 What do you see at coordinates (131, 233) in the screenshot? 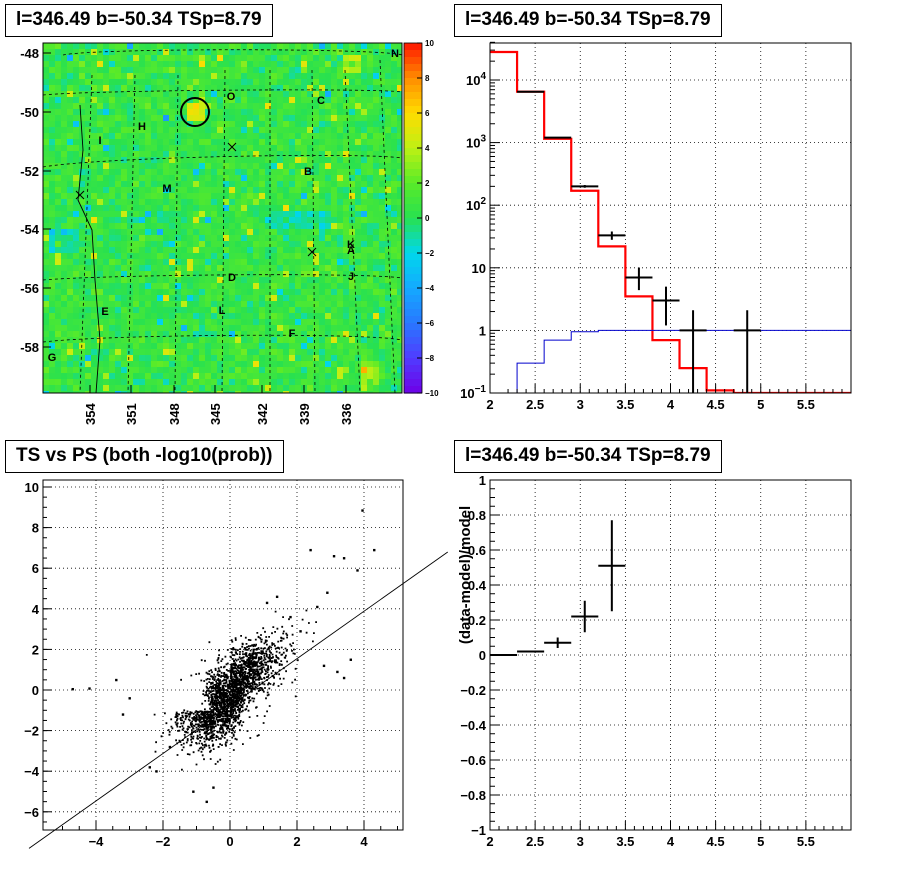
I see `grid-longitude-line` at bounding box center [131, 233].